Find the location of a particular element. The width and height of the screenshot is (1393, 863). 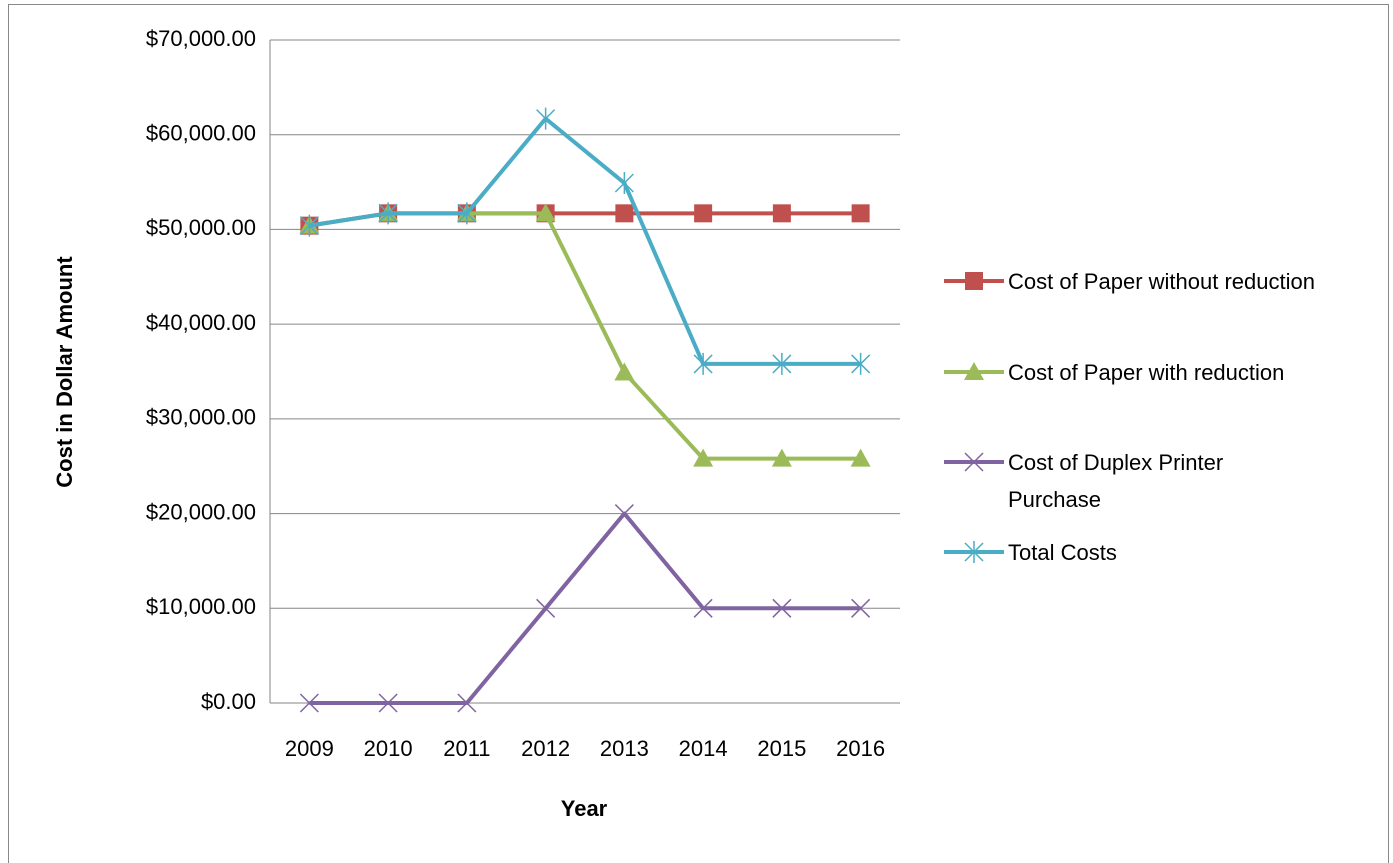

x-axis-label: Year is located at coordinates (584, 808).